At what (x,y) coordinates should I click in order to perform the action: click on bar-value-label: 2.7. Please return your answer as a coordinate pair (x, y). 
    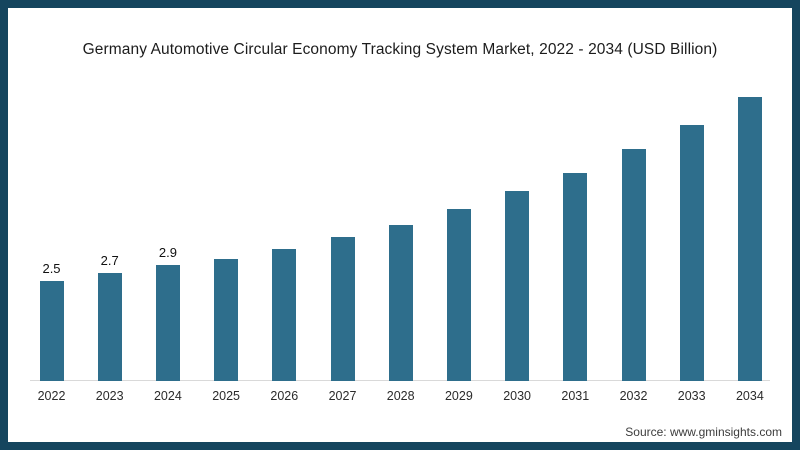
    Looking at the image, I should click on (109, 260).